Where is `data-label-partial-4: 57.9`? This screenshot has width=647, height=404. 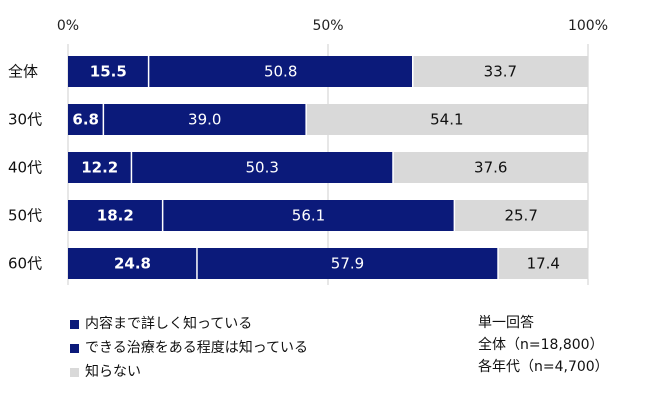 data-label-partial-4: 57.9 is located at coordinates (347, 264).